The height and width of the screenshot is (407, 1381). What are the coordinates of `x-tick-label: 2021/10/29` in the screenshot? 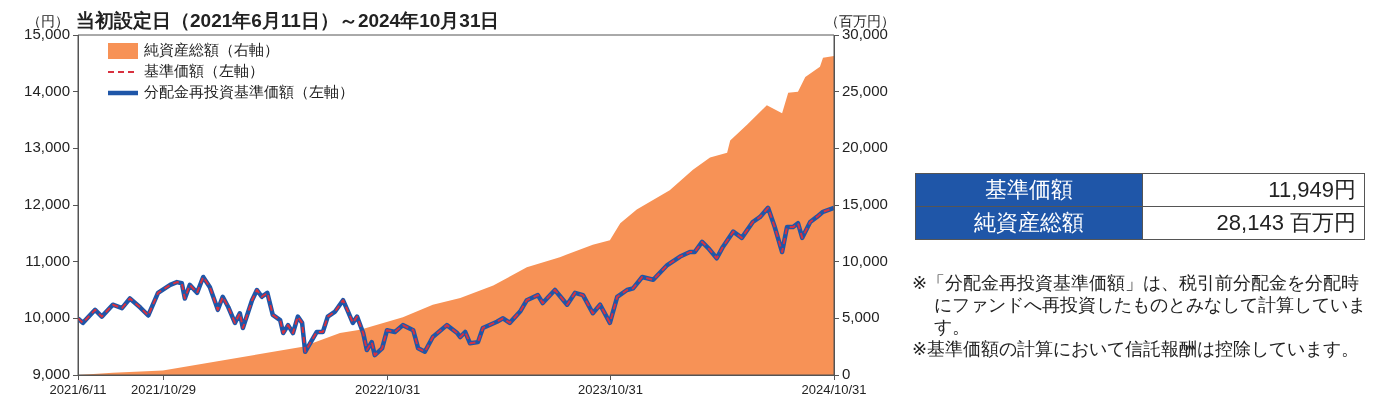 It's located at (163, 390).